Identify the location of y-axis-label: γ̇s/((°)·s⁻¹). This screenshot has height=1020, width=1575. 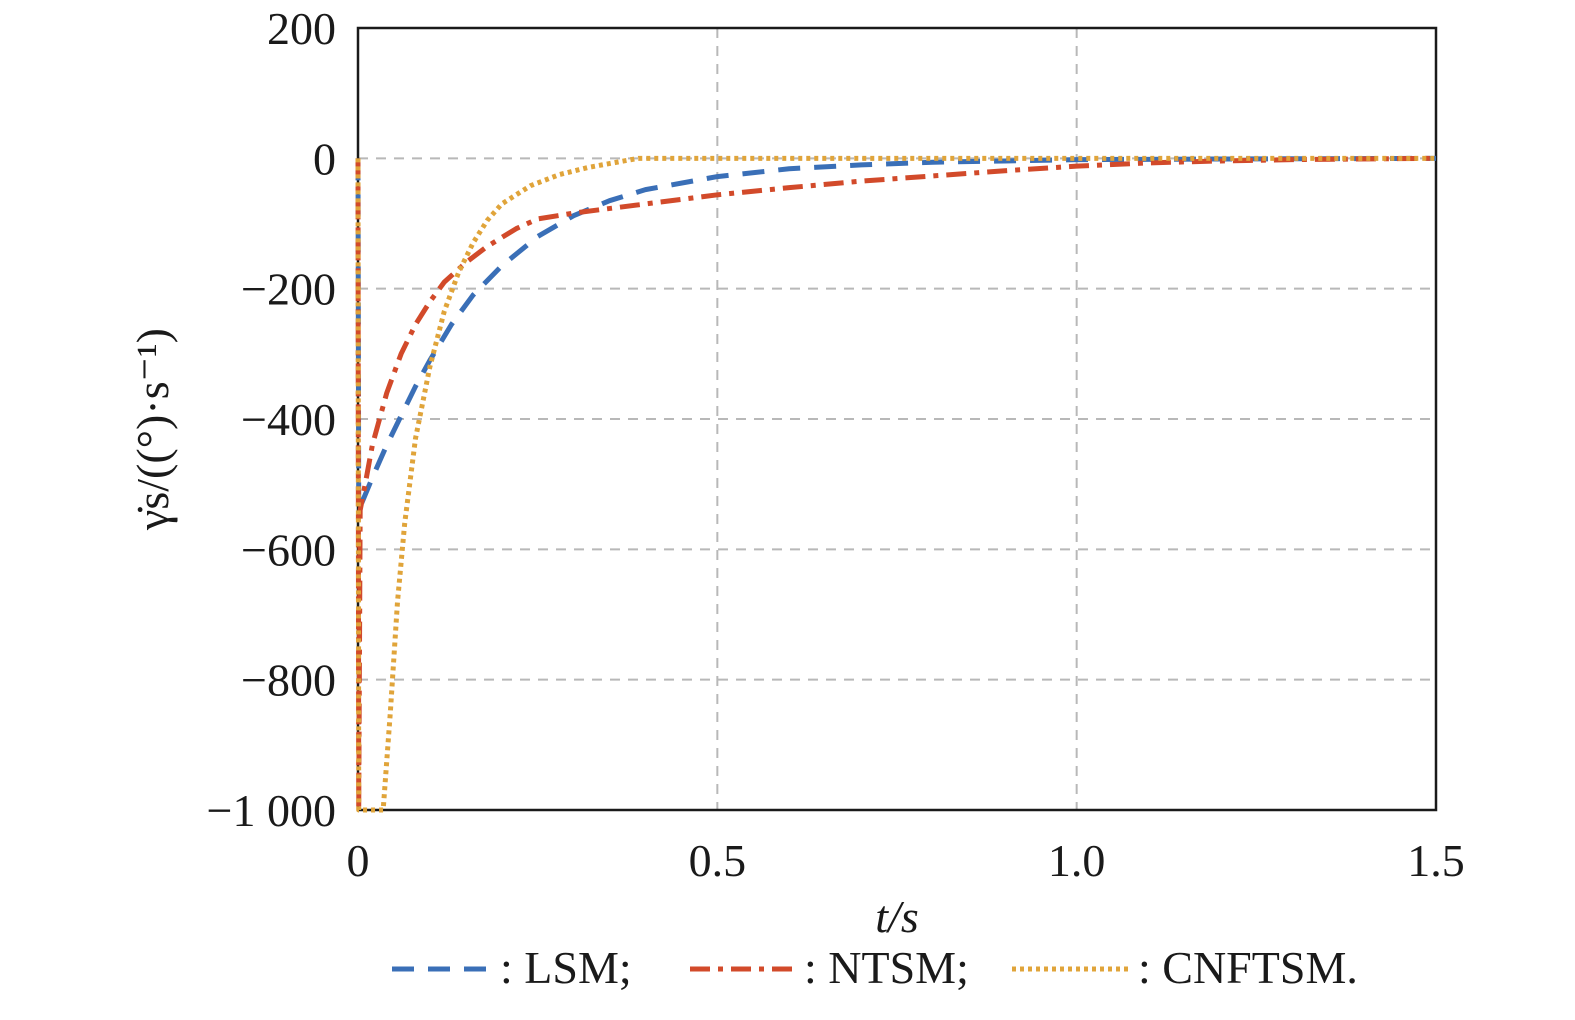
(152, 429).